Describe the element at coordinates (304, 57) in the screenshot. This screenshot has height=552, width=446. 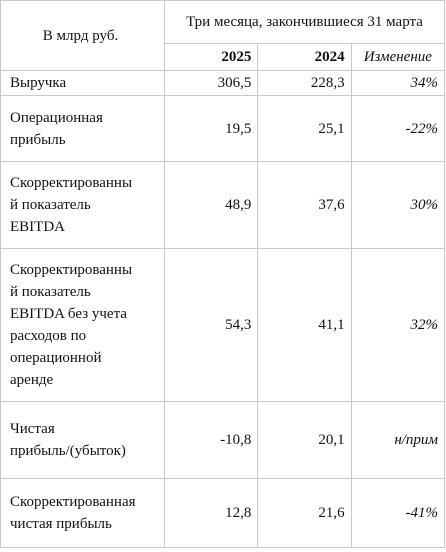
I see `column-header-2024: 2024` at that location.